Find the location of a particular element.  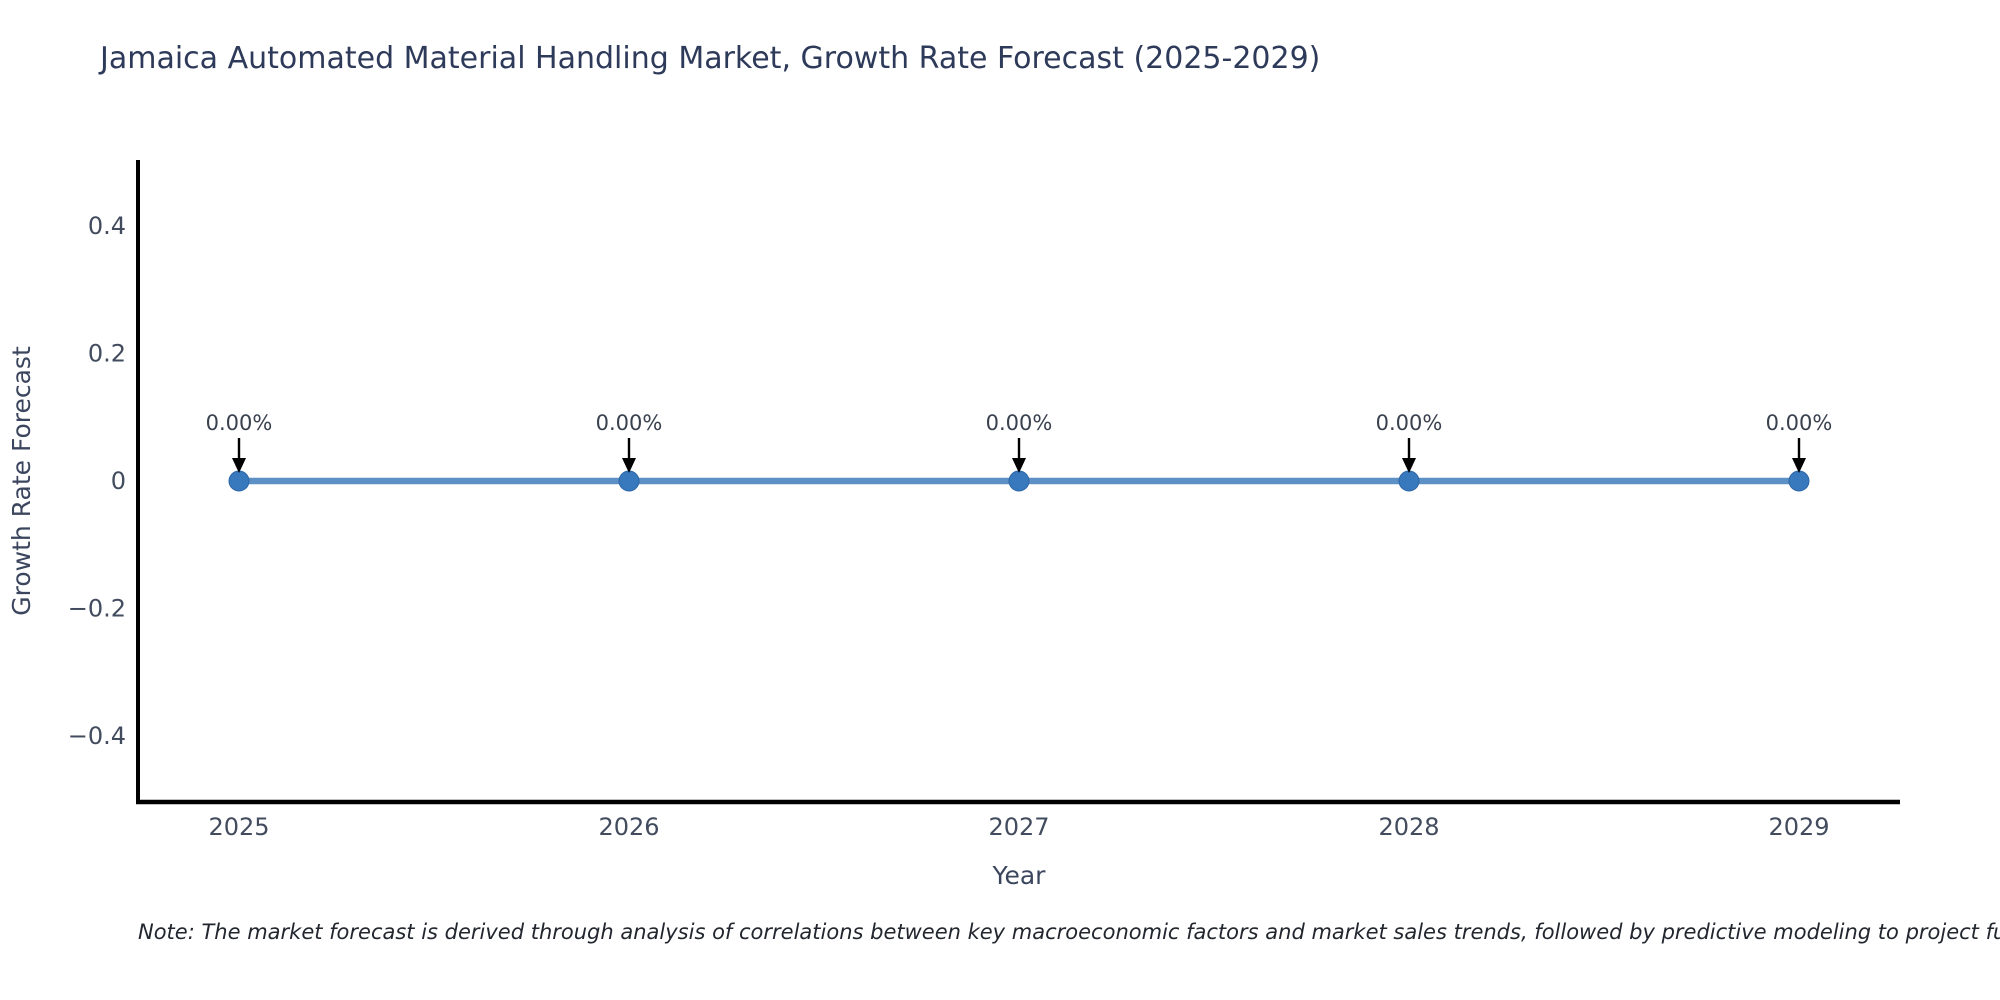

x-tick-label: 2027 is located at coordinates (1018, 827).